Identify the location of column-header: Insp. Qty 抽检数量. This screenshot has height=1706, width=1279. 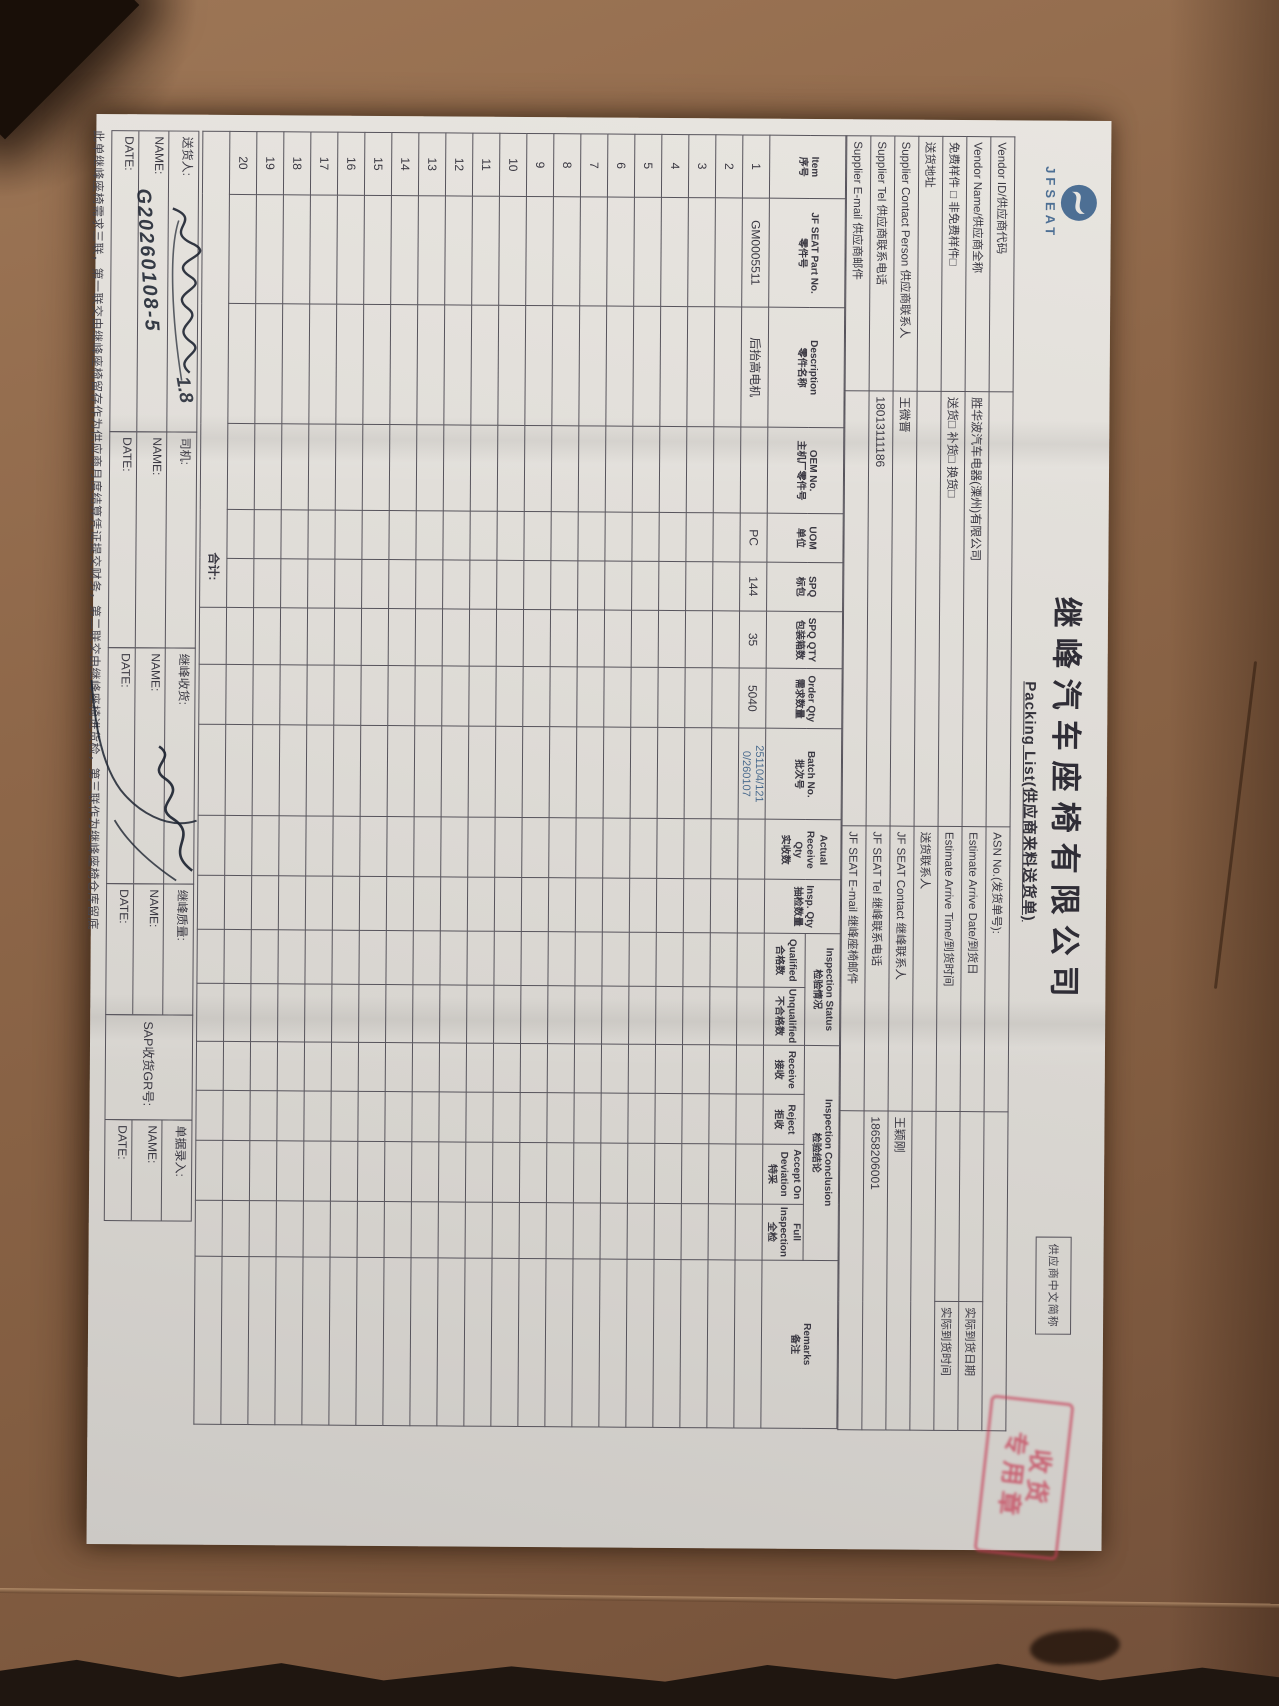
(802, 906).